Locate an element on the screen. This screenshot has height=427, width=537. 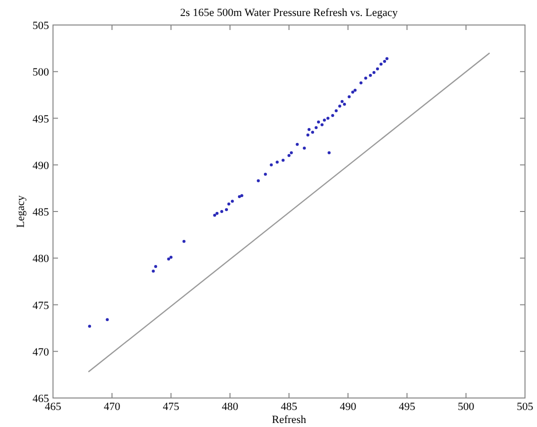
y-tick-label: 505 is located at coordinates (41, 26).